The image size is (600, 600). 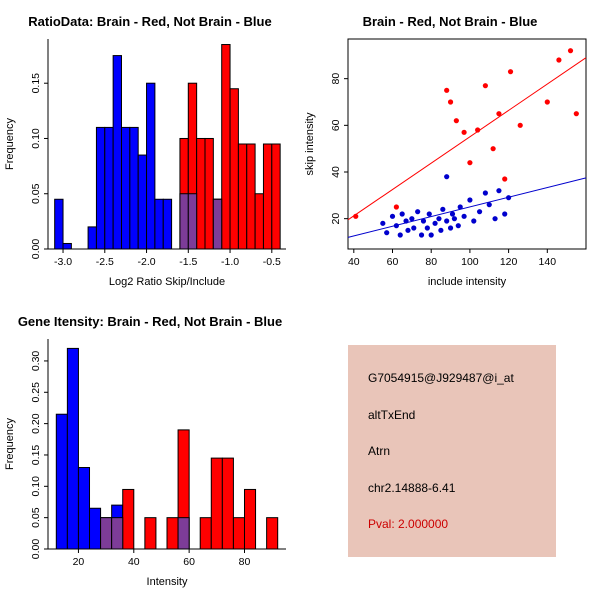 I want to click on svg-text: Log2 Ratio Skip/Include, so click(x=167, y=282).